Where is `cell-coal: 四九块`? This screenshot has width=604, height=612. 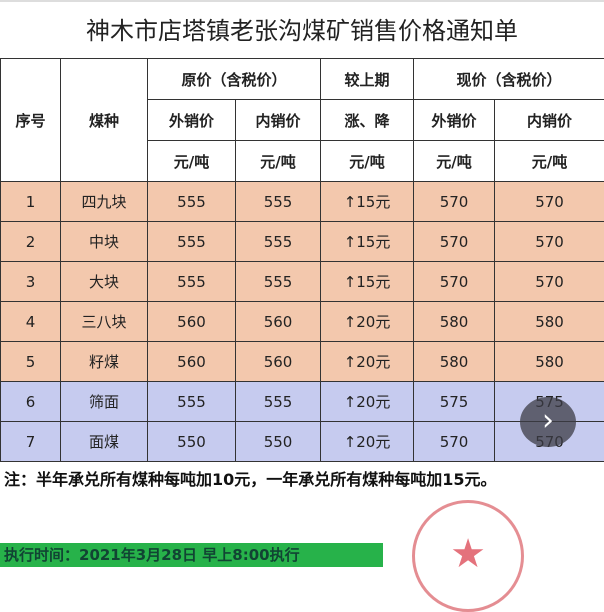 cell-coal: 四九块 is located at coordinates (104, 202).